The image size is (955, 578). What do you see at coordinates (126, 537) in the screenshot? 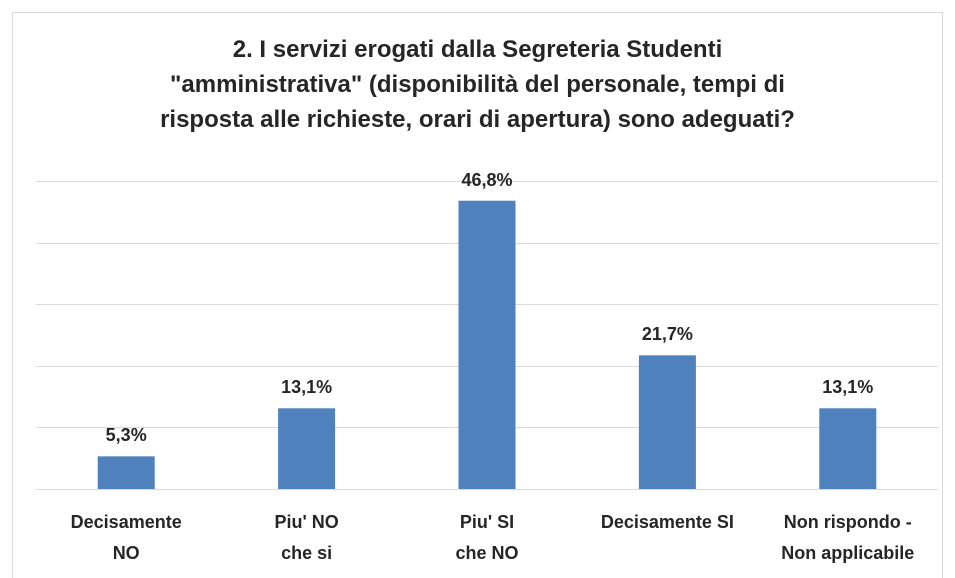
I see `x-tick-label: Decisamente NO` at bounding box center [126, 537].